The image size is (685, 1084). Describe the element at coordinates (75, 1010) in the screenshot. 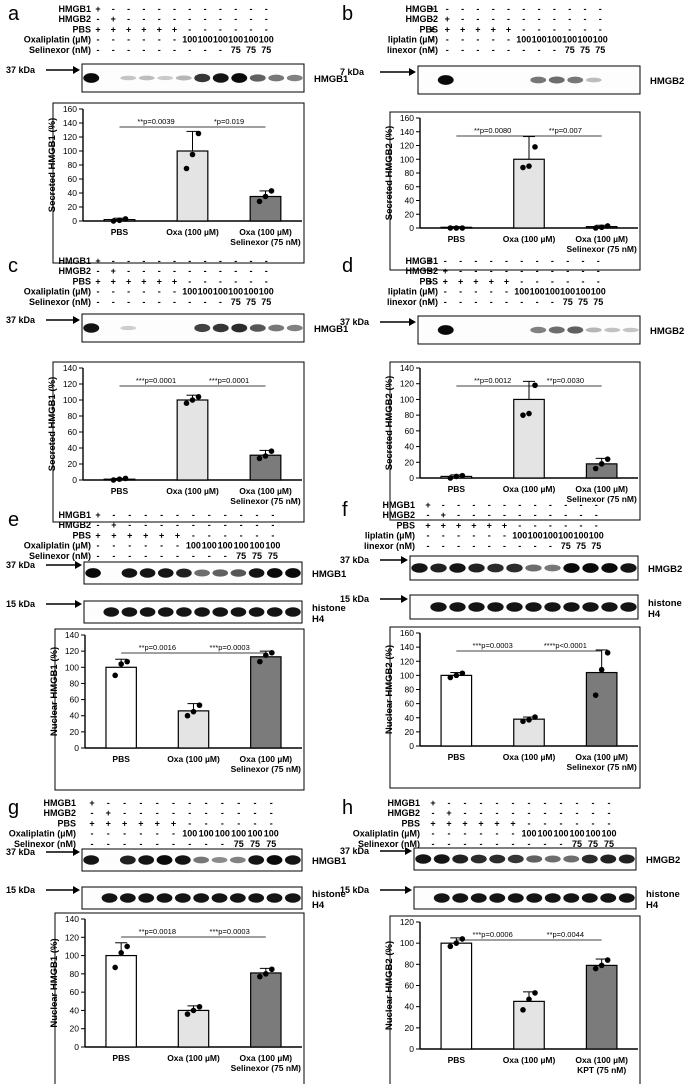

I see `panel-g-y-tick-label: 40` at that location.